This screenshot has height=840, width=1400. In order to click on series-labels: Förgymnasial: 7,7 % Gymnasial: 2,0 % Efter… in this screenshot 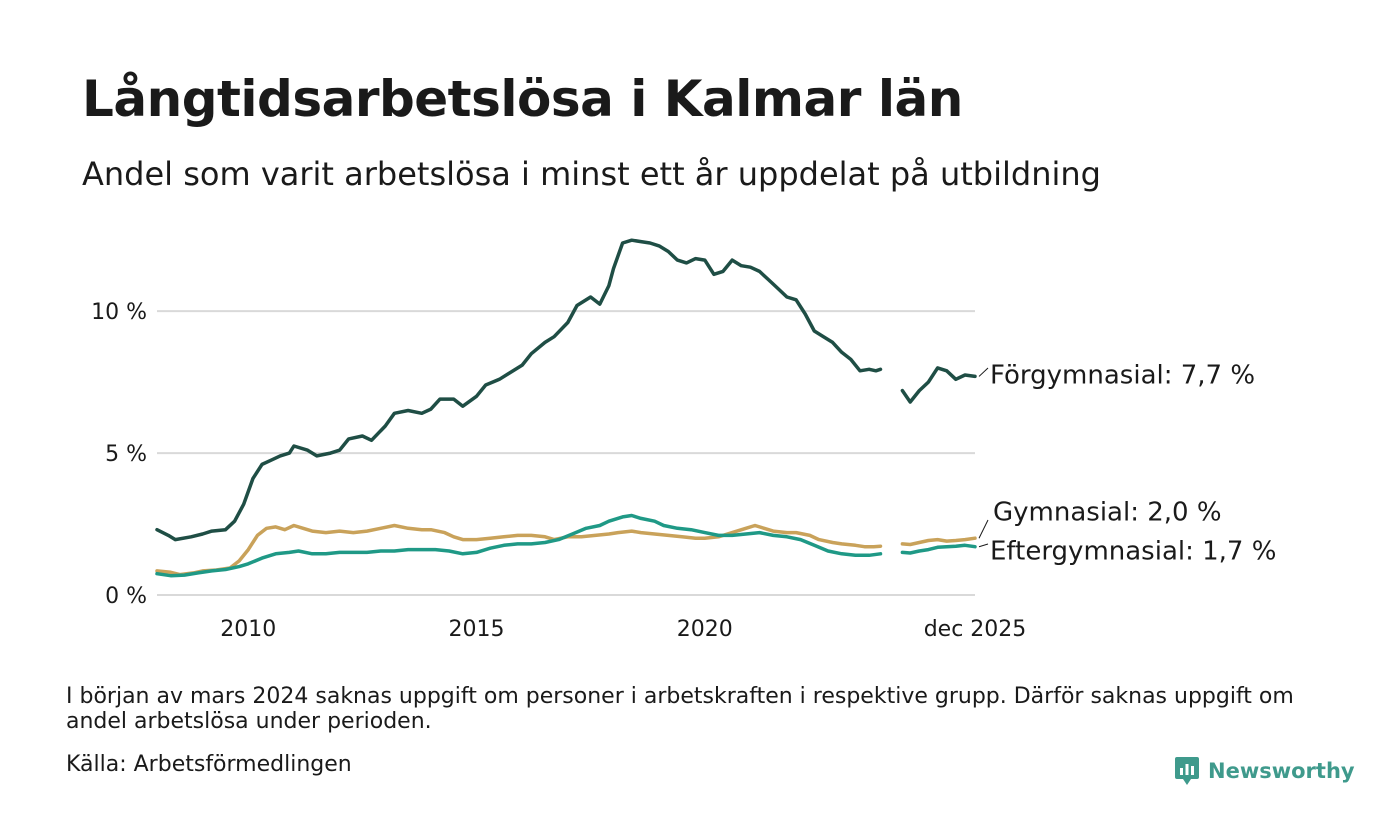, I will do `click(1127, 464)`.